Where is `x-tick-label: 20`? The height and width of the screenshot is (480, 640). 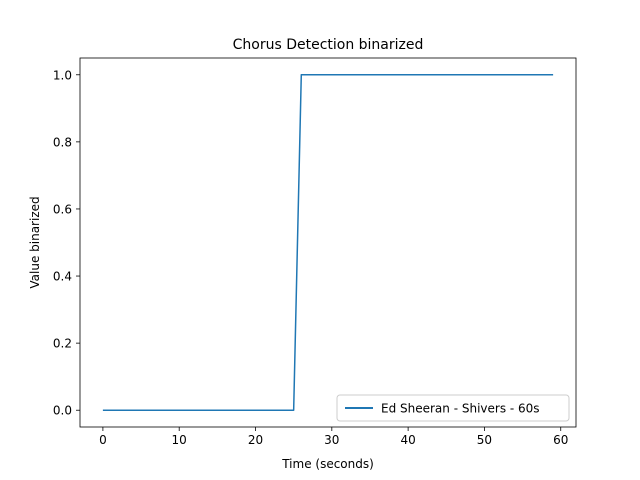 x-tick-label: 20 is located at coordinates (255, 440).